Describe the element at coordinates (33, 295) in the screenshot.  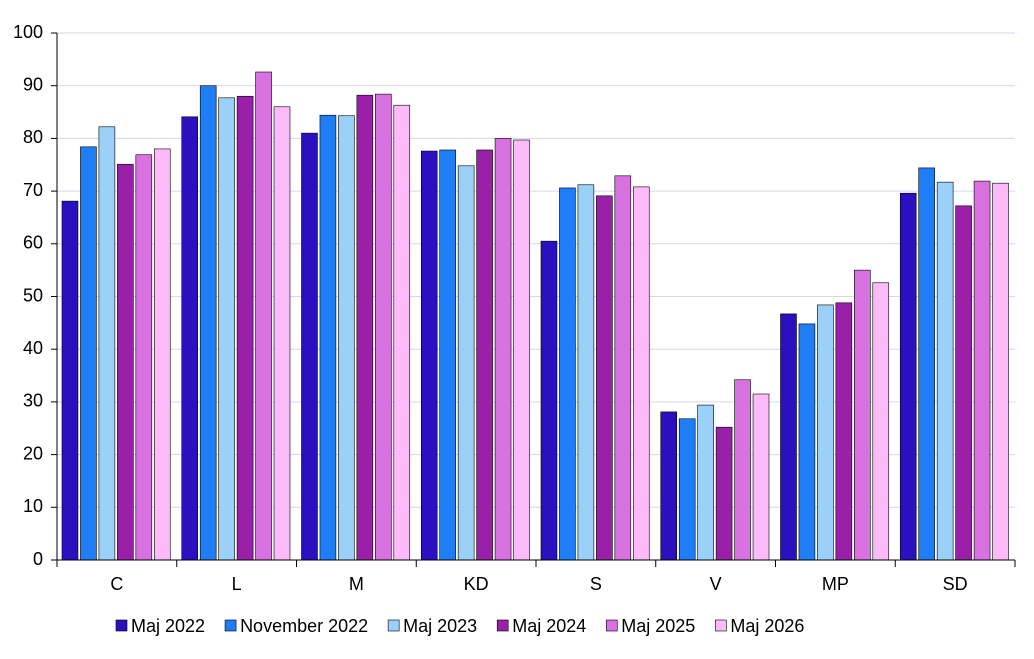
I see `y-tick-label: 50` at that location.